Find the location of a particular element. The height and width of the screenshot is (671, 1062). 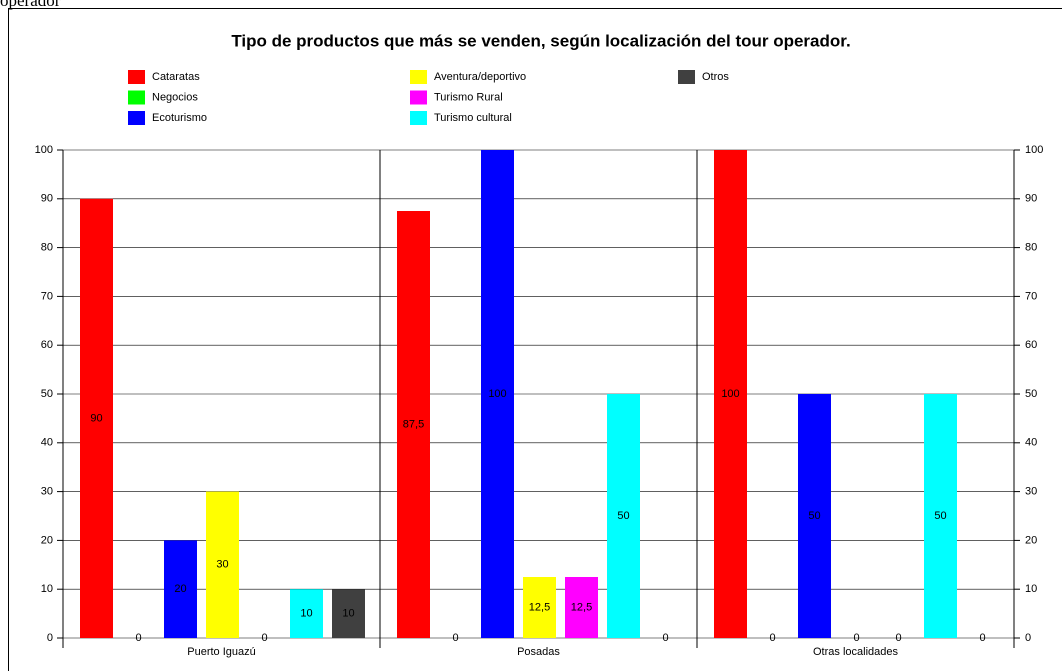

value-label: 87,5 is located at coordinates (413, 424).